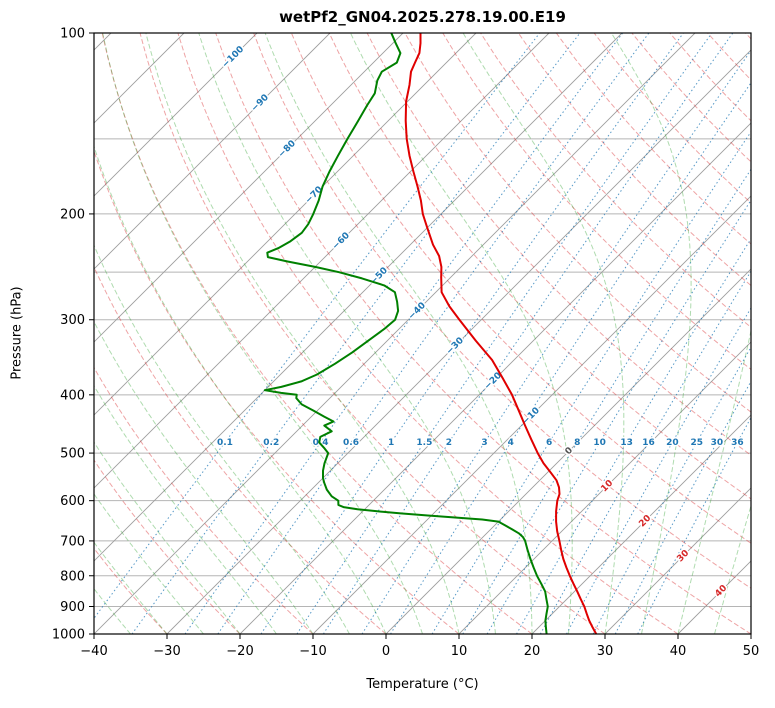 The width and height of the screenshot is (775, 708). What do you see at coordinates (459, 651) in the screenshot?
I see `tick-label: 10` at bounding box center [459, 651].